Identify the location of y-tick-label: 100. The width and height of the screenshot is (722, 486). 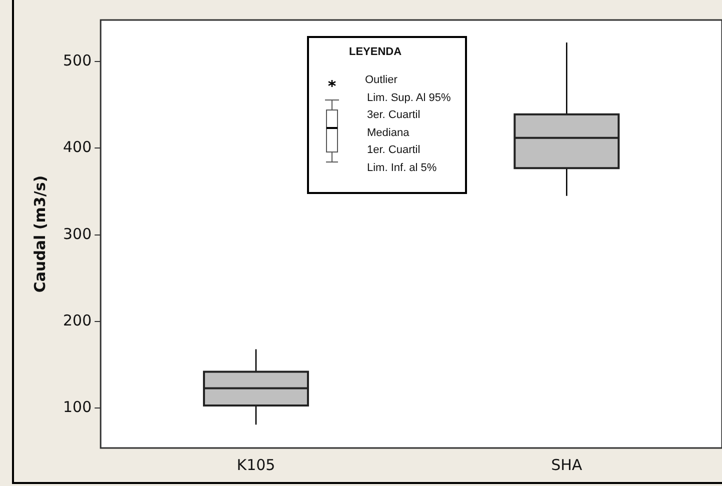
(77, 407).